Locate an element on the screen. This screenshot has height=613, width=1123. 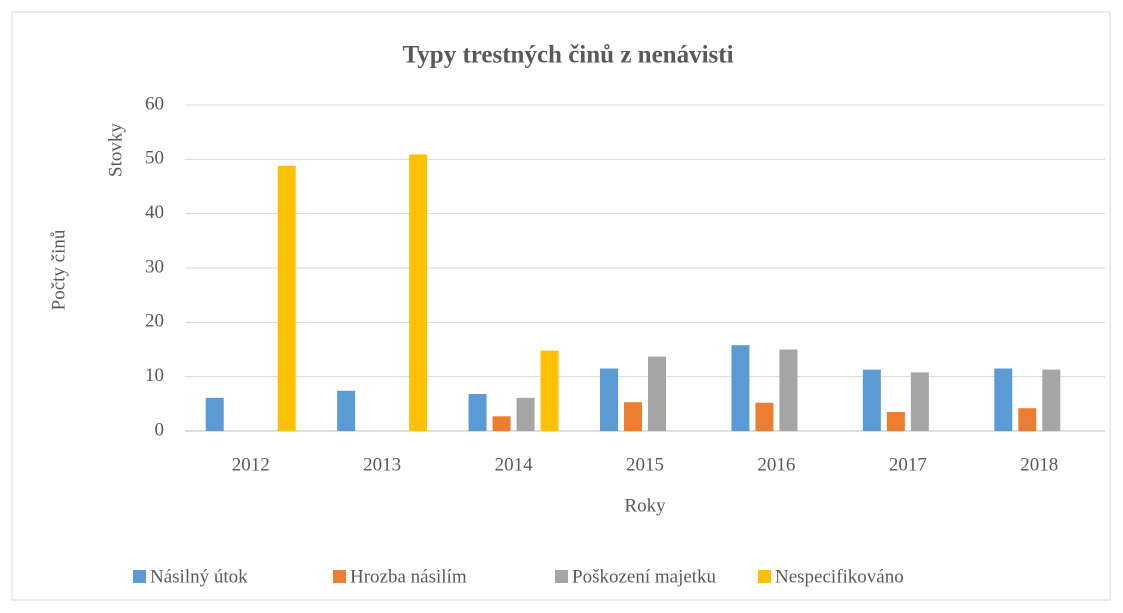
y-tick-label: 50 is located at coordinates (154, 158).